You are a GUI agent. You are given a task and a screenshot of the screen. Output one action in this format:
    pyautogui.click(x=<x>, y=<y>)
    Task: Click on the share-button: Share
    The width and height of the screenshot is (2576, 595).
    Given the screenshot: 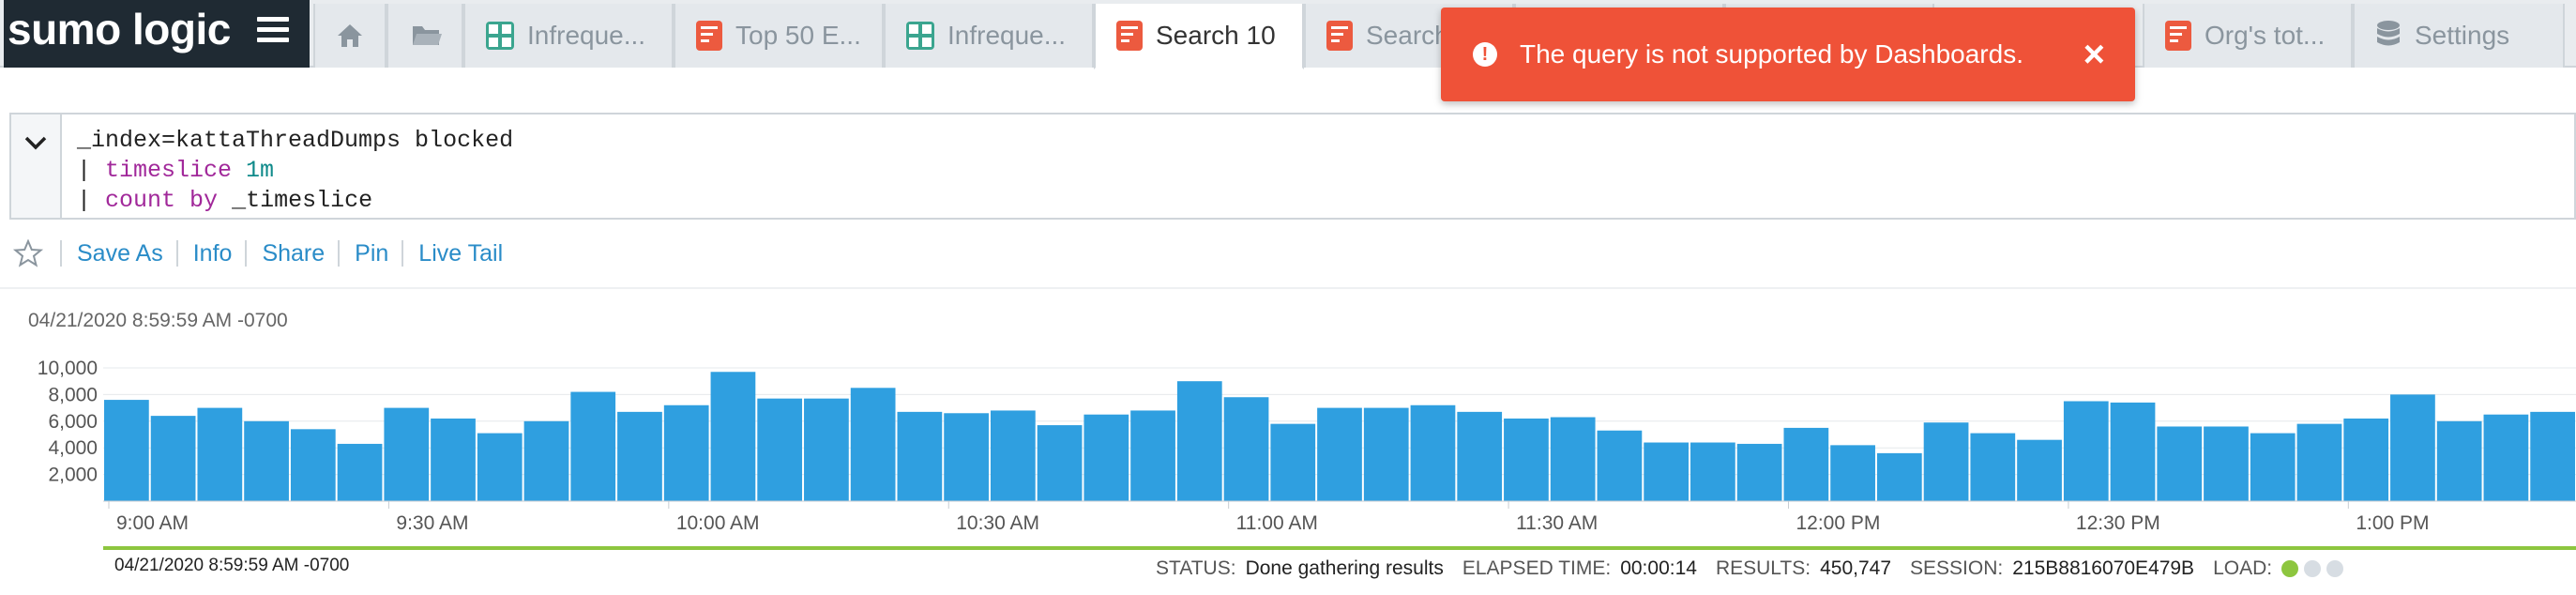 What is the action you would take?
    pyautogui.click(x=291, y=254)
    